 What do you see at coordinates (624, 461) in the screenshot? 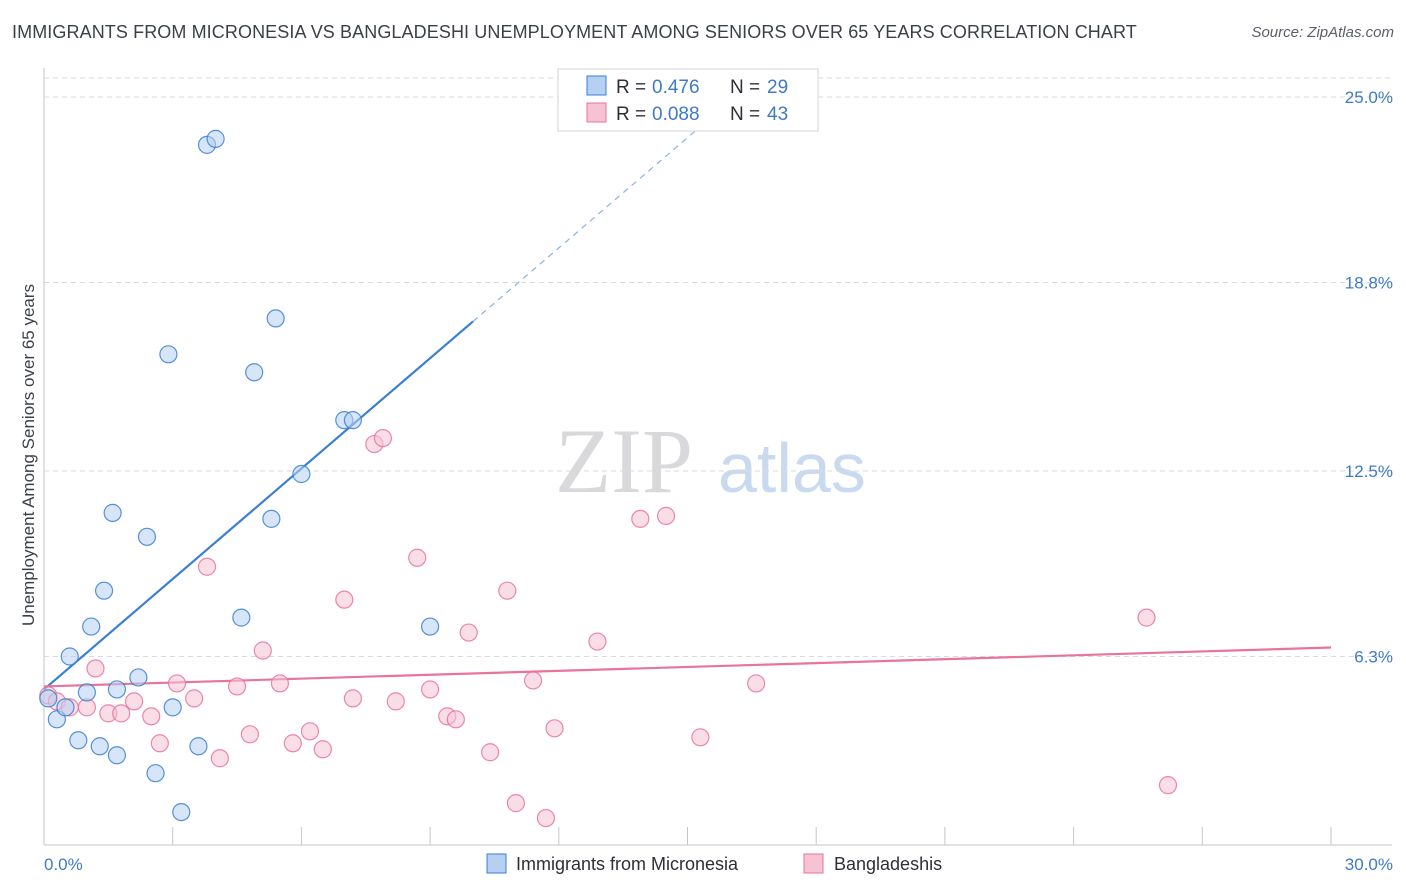
I see `watermark-zip: ZIP` at bounding box center [624, 461].